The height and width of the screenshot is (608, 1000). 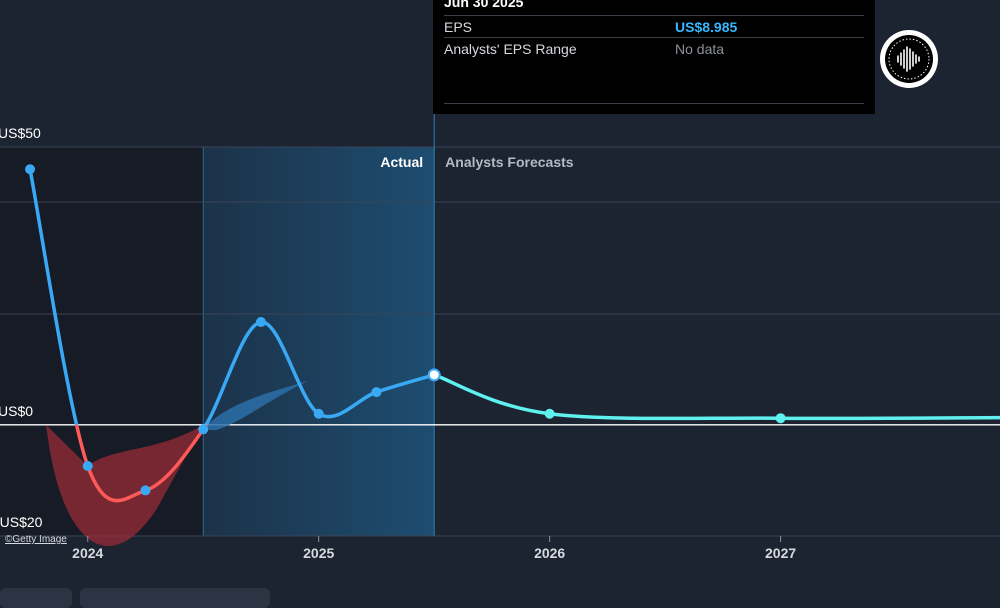 I want to click on tooltip-eps-label: EPS, so click(x=458, y=27).